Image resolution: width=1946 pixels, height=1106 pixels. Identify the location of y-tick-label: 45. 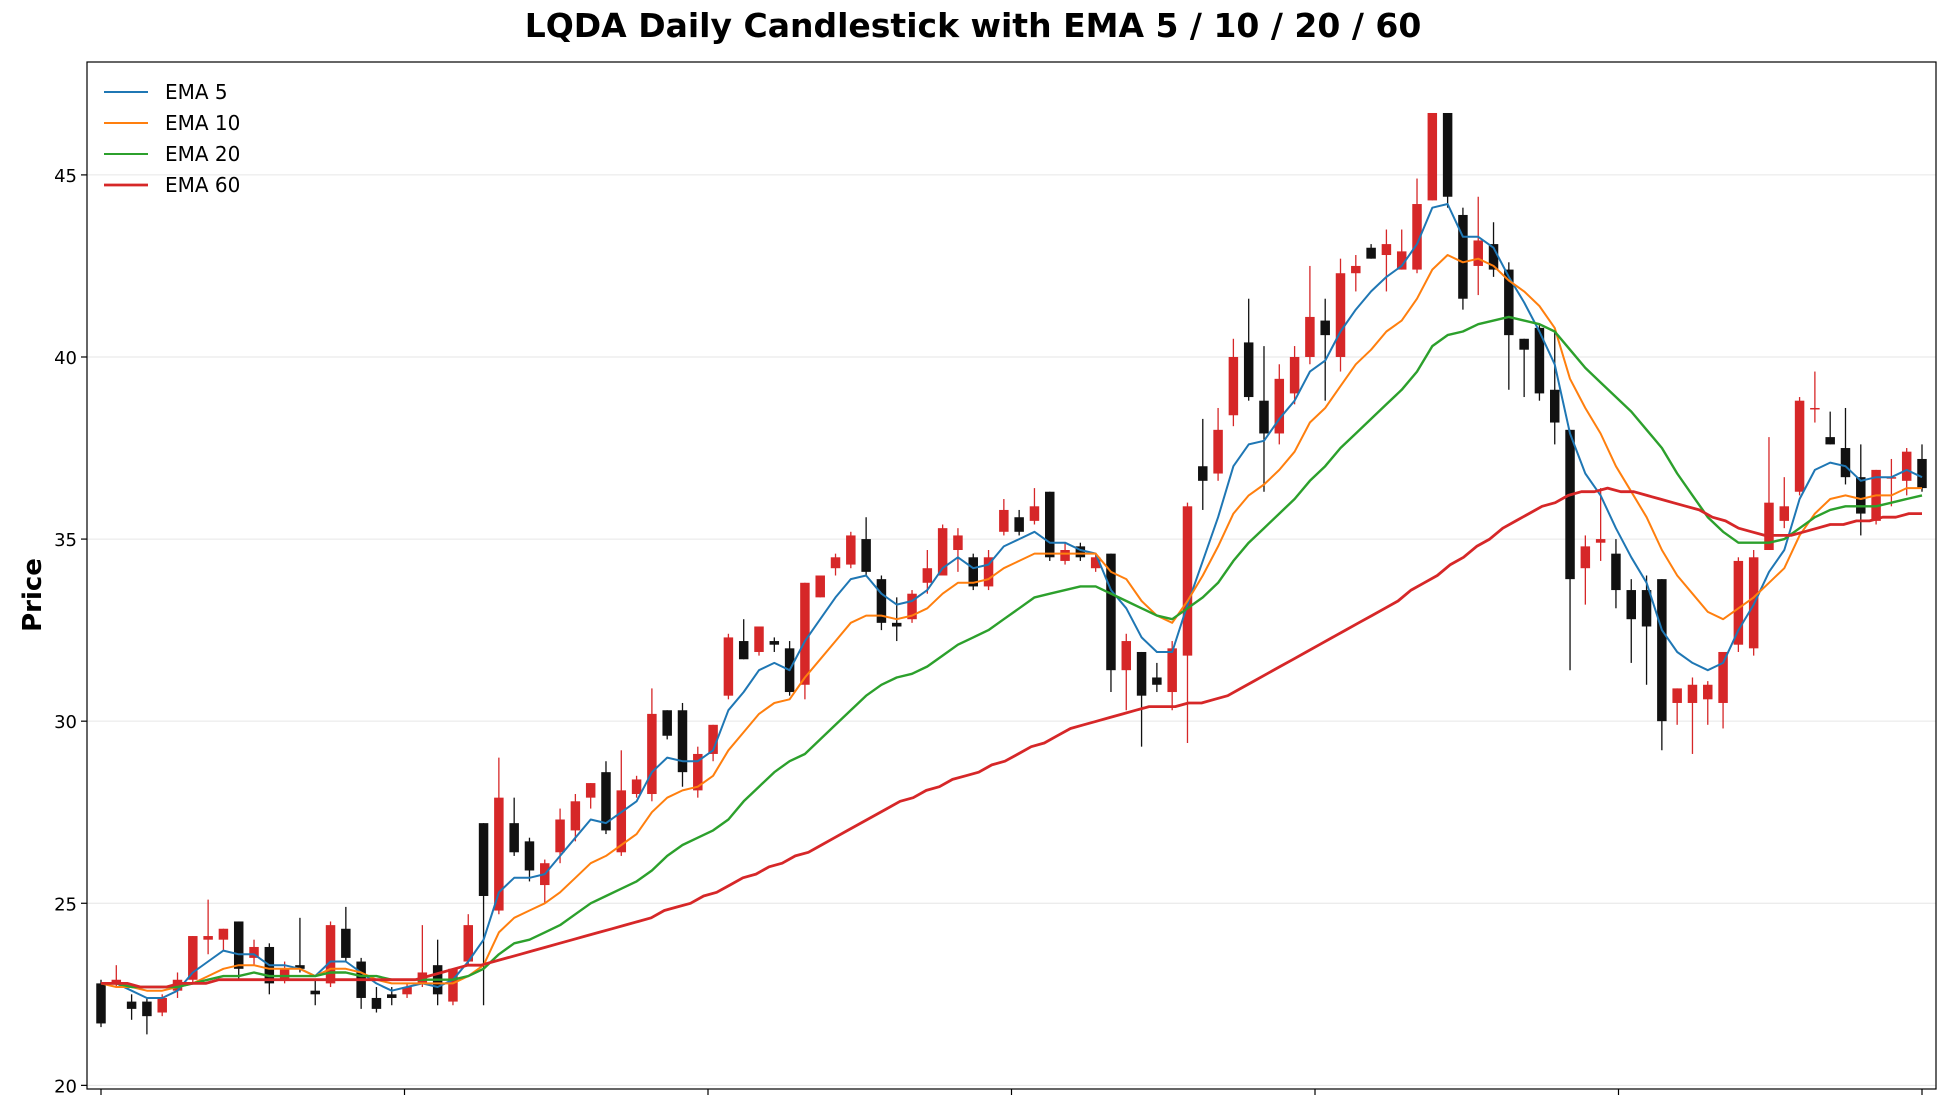
(65, 176).